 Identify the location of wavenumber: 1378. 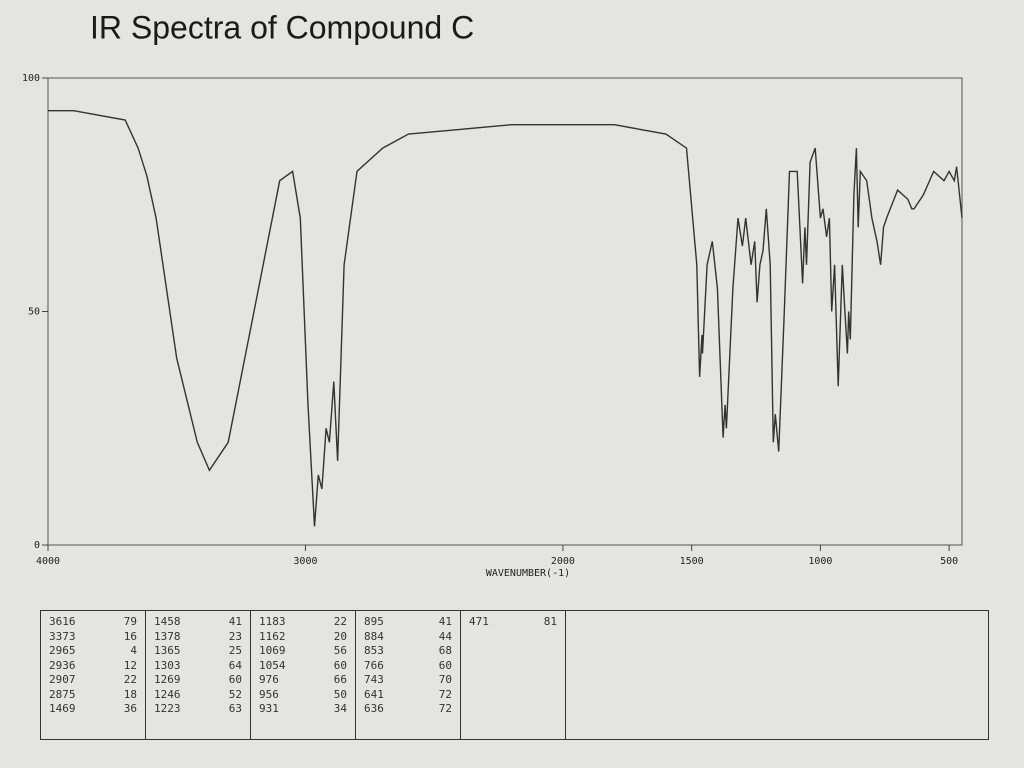
(167, 636).